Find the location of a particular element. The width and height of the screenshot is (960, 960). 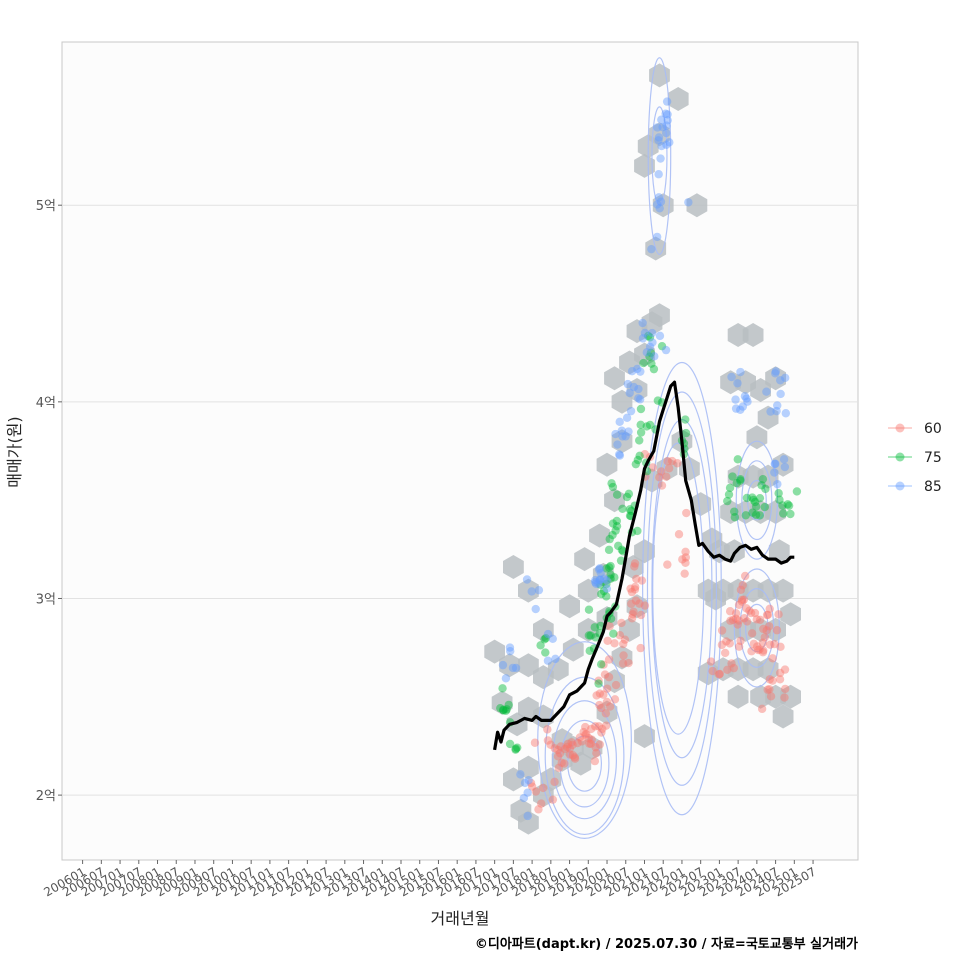

y-axis-title: 매매가(원) is located at coordinates (14, 451).